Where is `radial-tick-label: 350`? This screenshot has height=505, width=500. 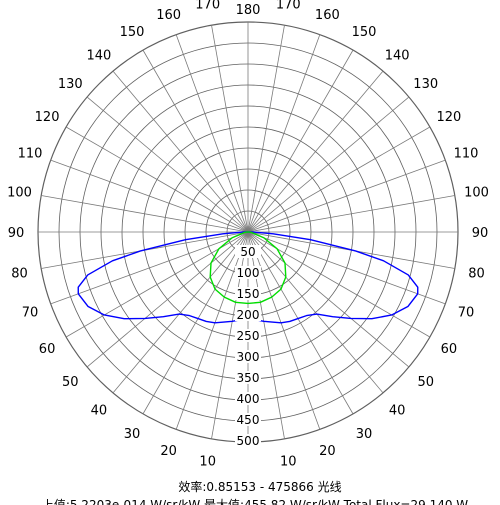 radial-tick-label: 350 is located at coordinates (248, 378).